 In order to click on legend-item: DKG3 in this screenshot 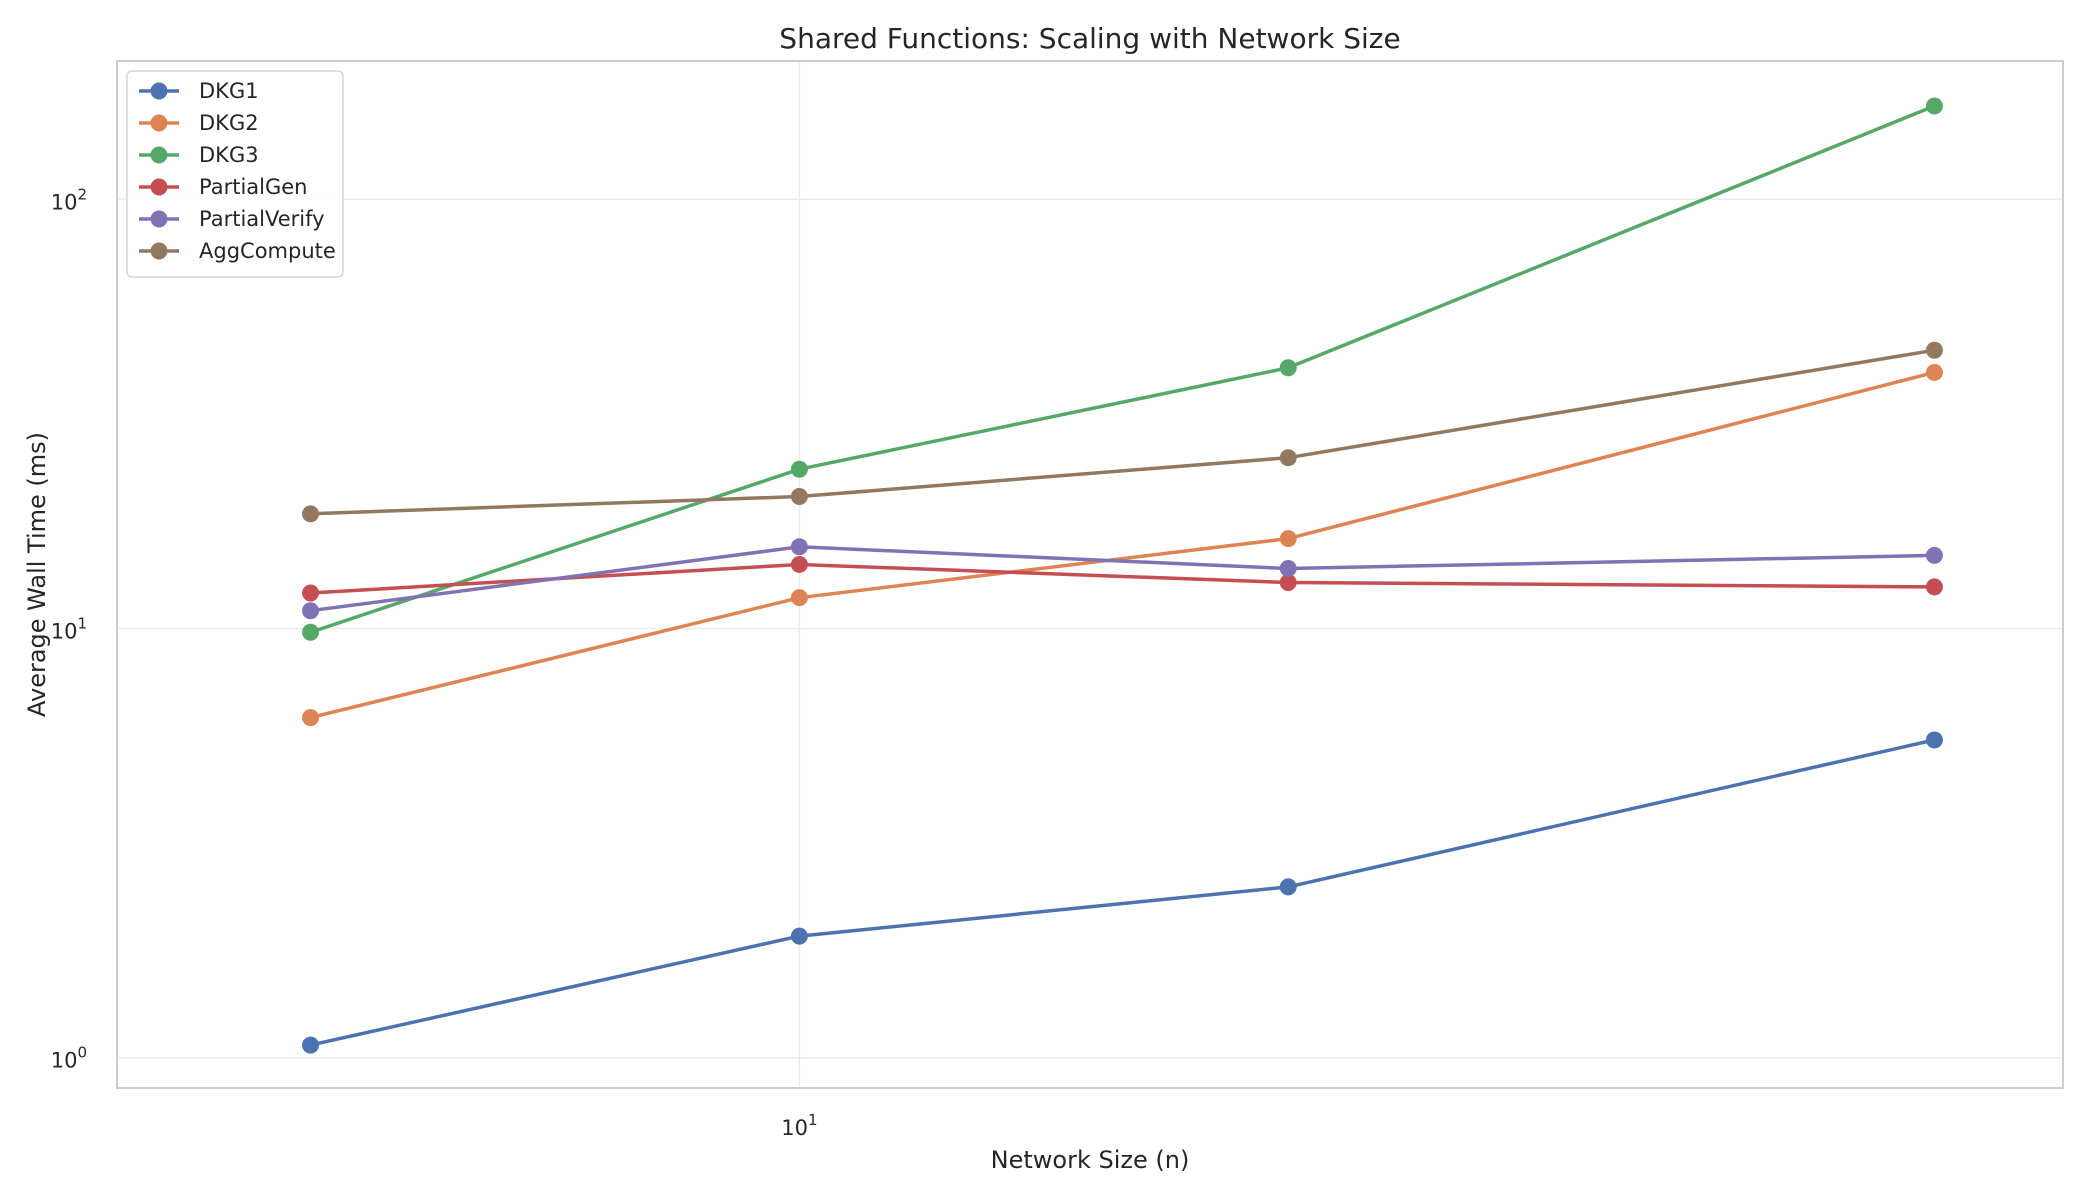, I will do `click(199, 155)`.